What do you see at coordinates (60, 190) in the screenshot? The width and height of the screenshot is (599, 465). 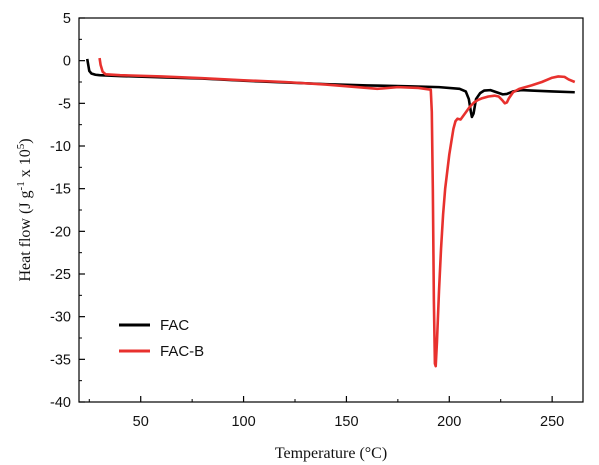 I see `y-tick-label: -15` at bounding box center [60, 190].